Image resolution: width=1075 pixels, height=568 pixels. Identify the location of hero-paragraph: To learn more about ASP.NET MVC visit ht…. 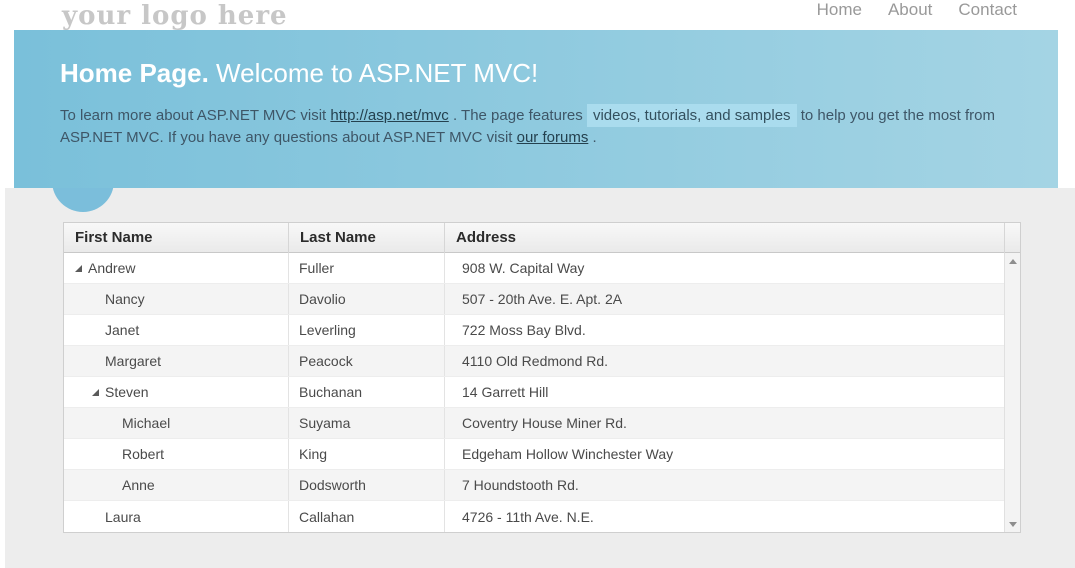
(530, 126).